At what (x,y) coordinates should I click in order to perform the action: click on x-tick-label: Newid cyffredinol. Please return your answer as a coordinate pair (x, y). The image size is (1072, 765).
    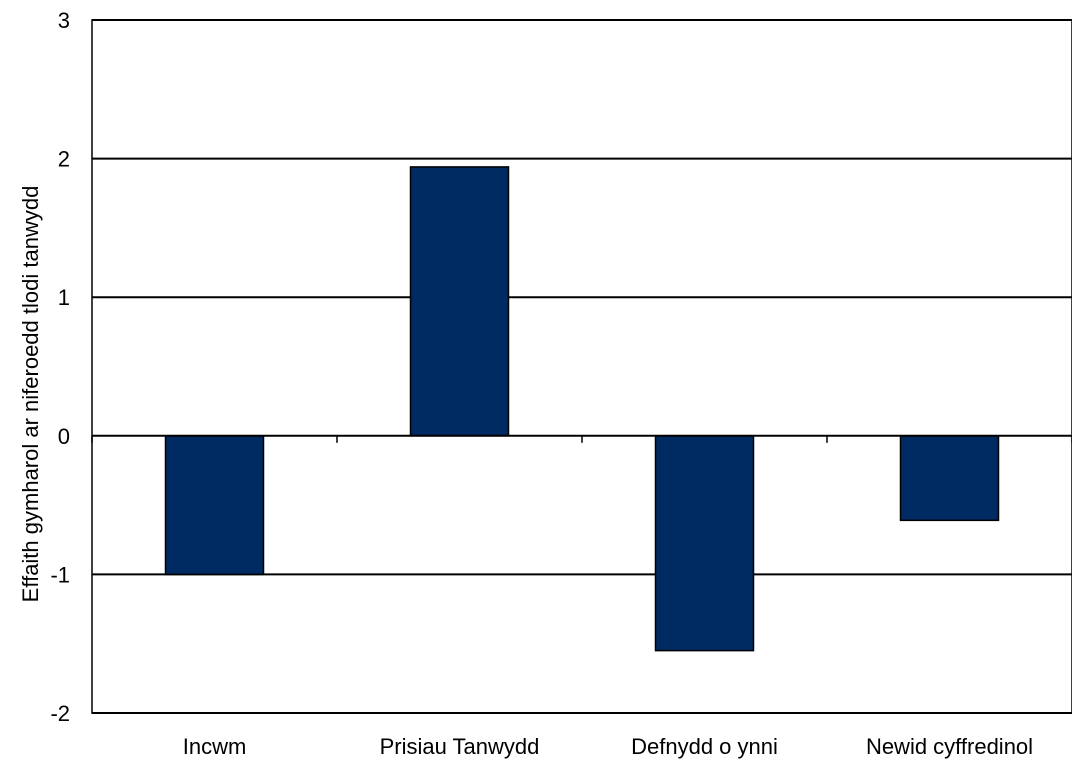
    Looking at the image, I should click on (949, 746).